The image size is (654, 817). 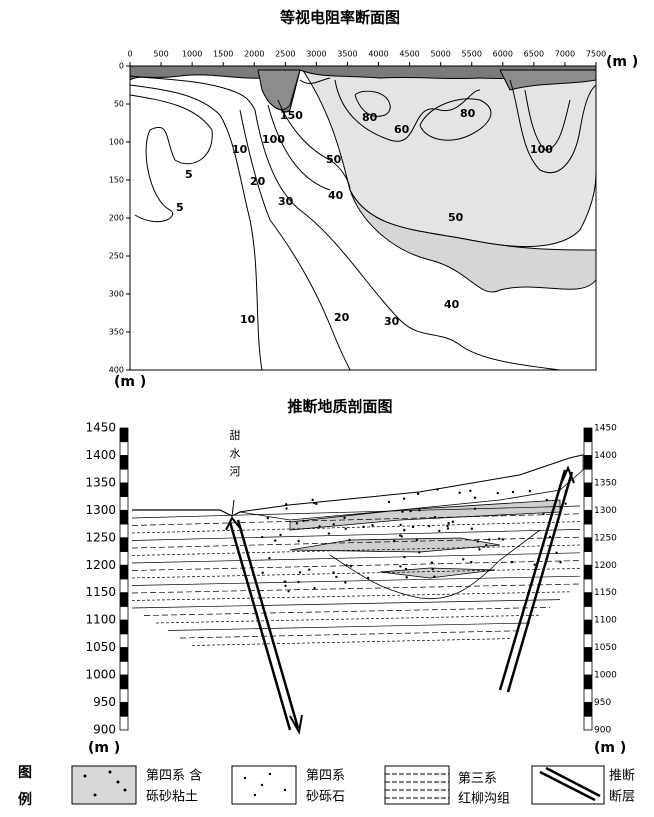 What do you see at coordinates (291, 115) in the screenshot?
I see `contour-label: 150` at bounding box center [291, 115].